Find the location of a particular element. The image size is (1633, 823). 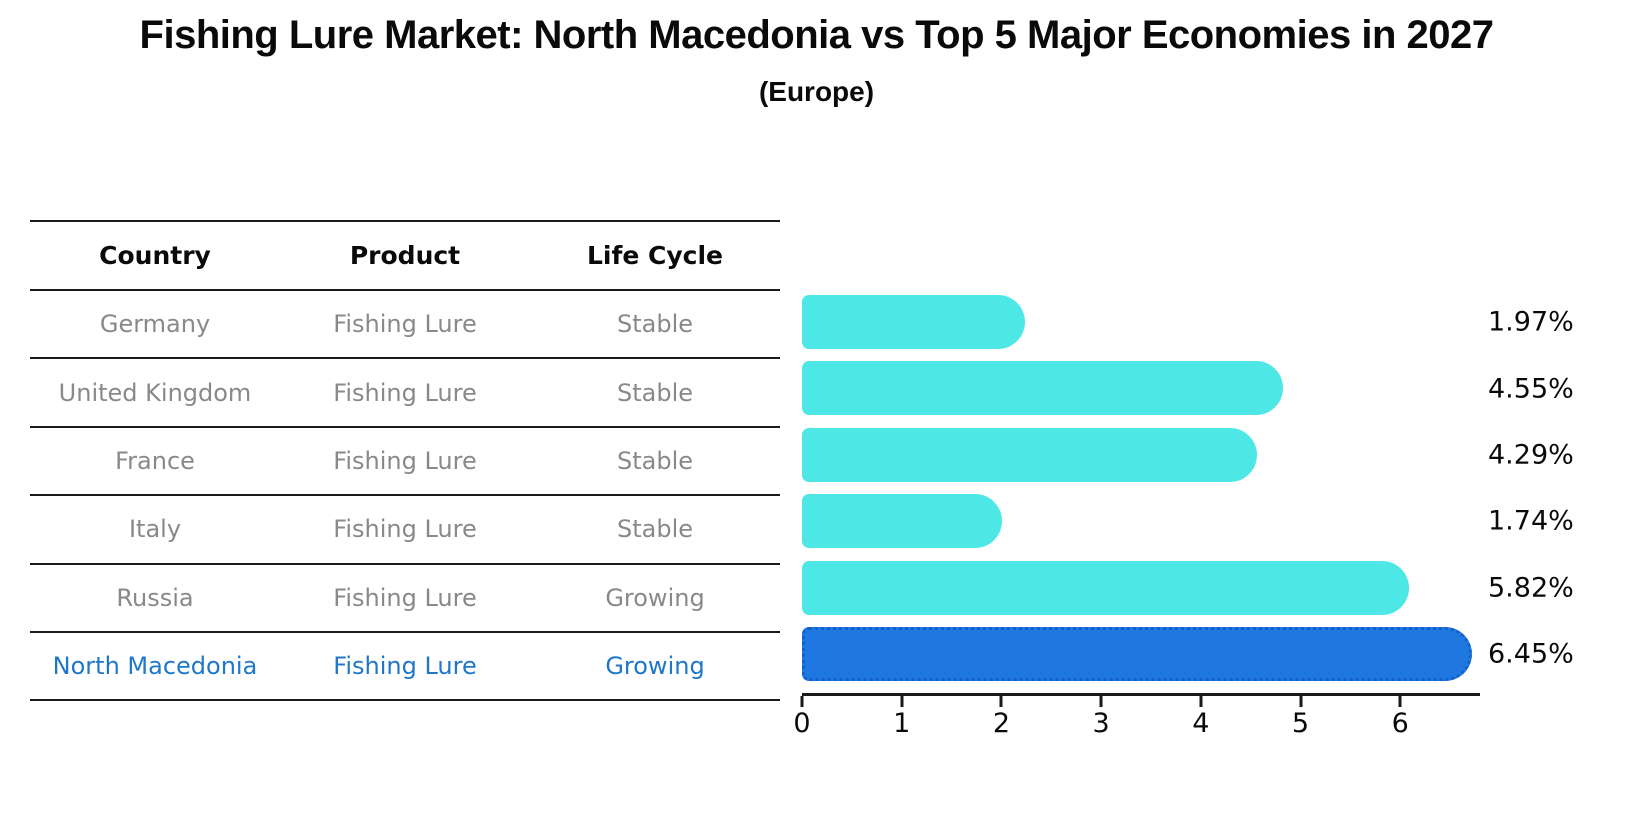

bar-united-kingdom is located at coordinates (1042, 388).